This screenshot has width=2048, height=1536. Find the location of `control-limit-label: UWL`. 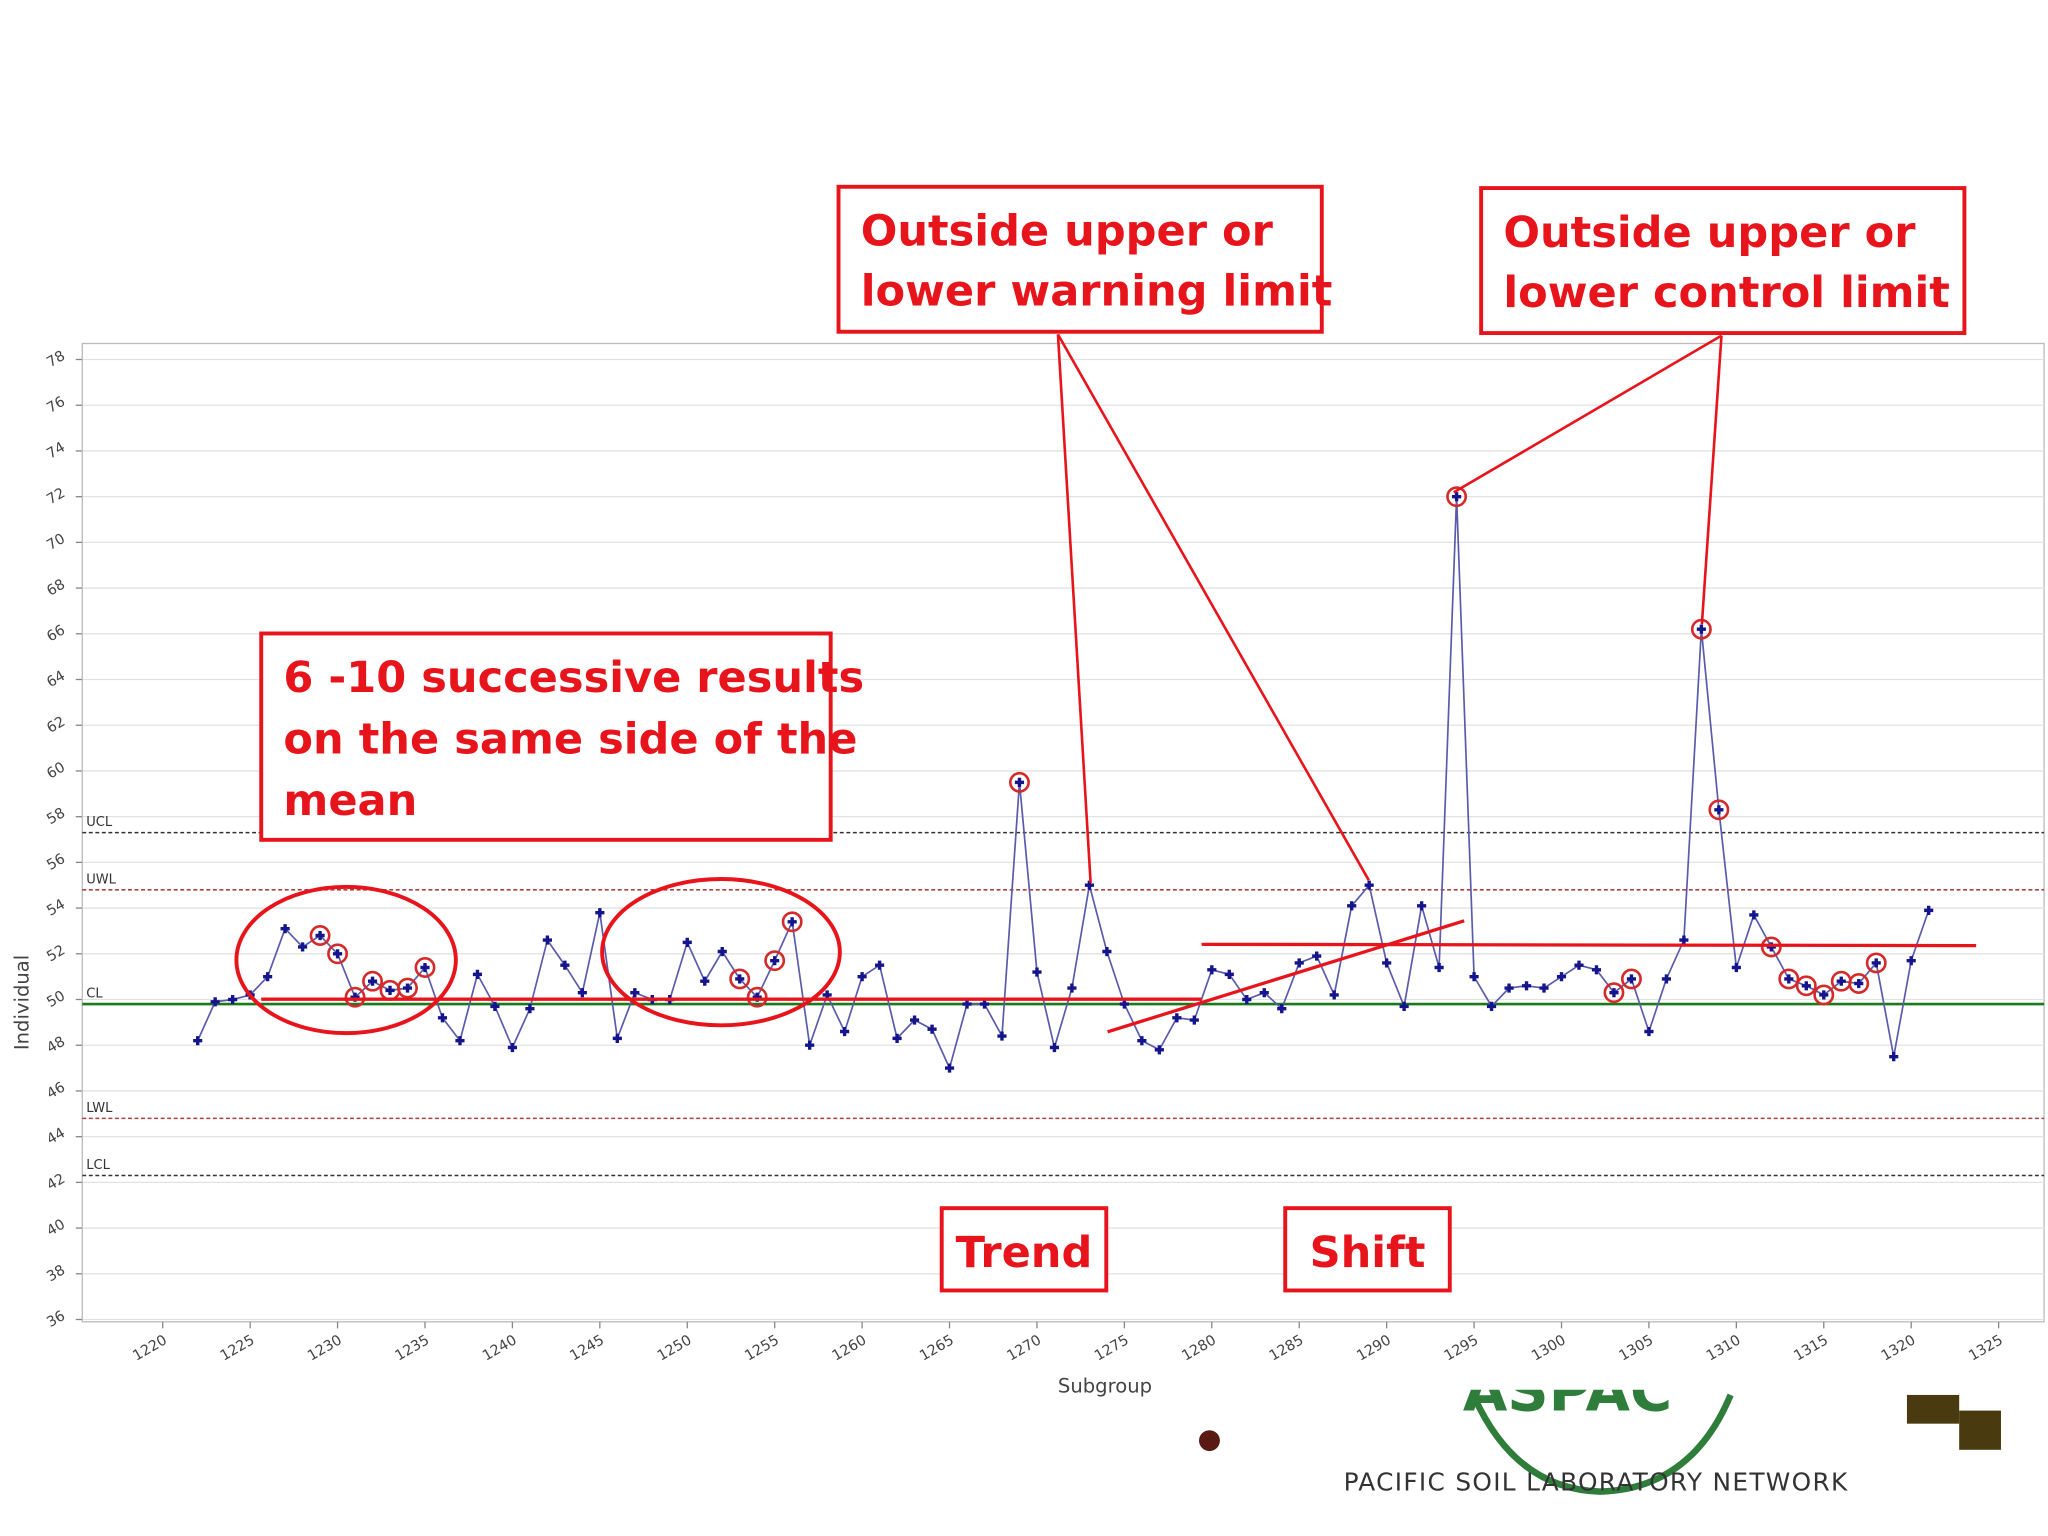

control-limit-label: UWL is located at coordinates (101, 879).